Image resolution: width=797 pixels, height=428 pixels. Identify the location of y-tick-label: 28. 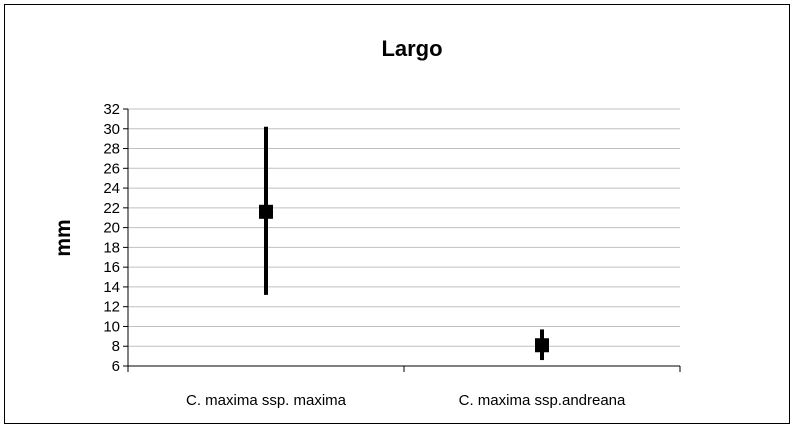
(111, 149).